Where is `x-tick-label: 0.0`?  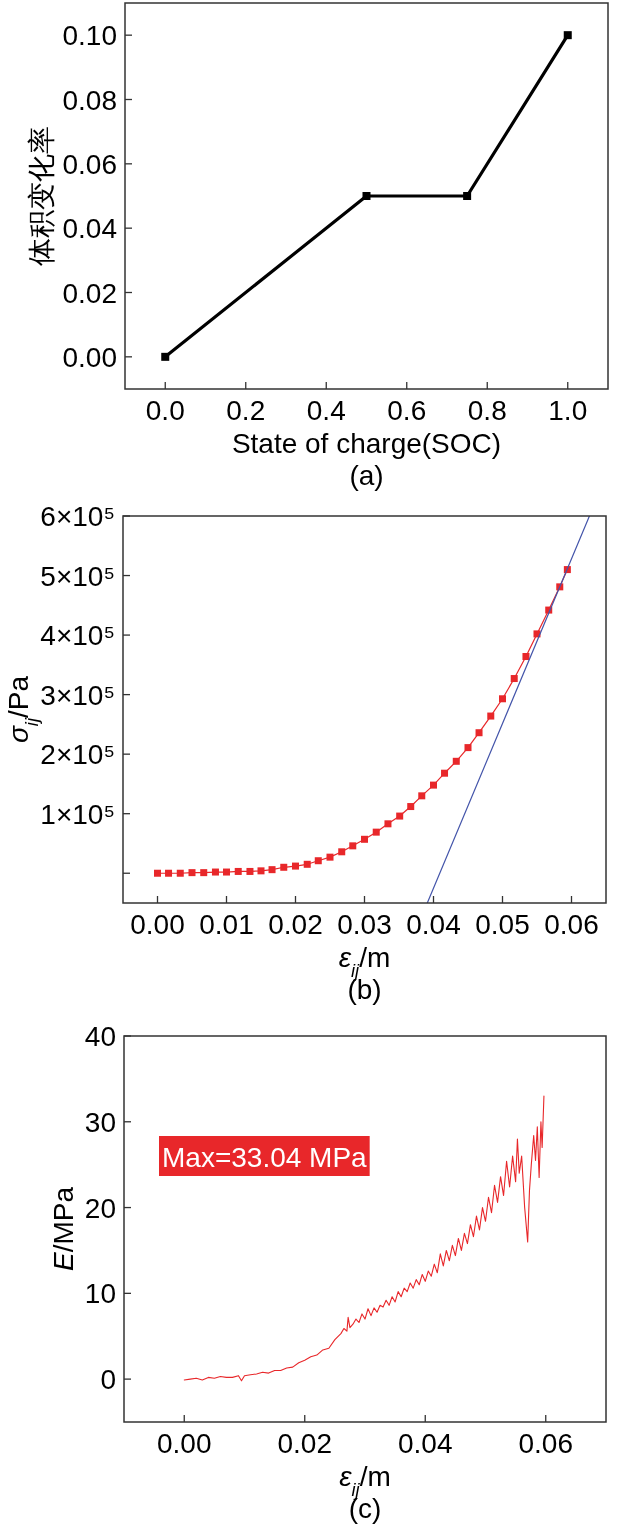
x-tick-label: 0.0 is located at coordinates (165, 410).